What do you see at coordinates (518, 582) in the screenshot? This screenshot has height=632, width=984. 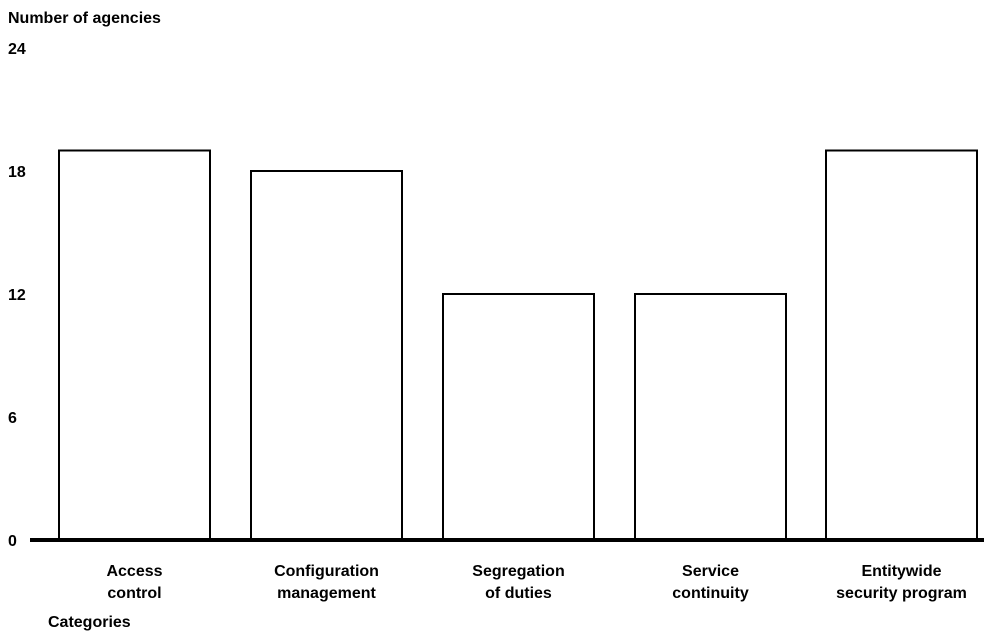 I see `category-label: Segregation of duties` at bounding box center [518, 582].